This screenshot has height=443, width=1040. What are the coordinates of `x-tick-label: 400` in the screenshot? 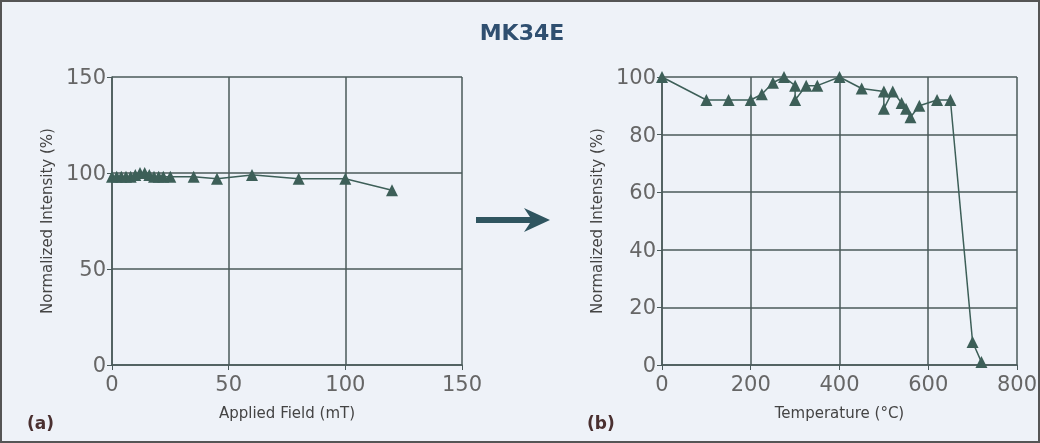 It's located at (839, 383).